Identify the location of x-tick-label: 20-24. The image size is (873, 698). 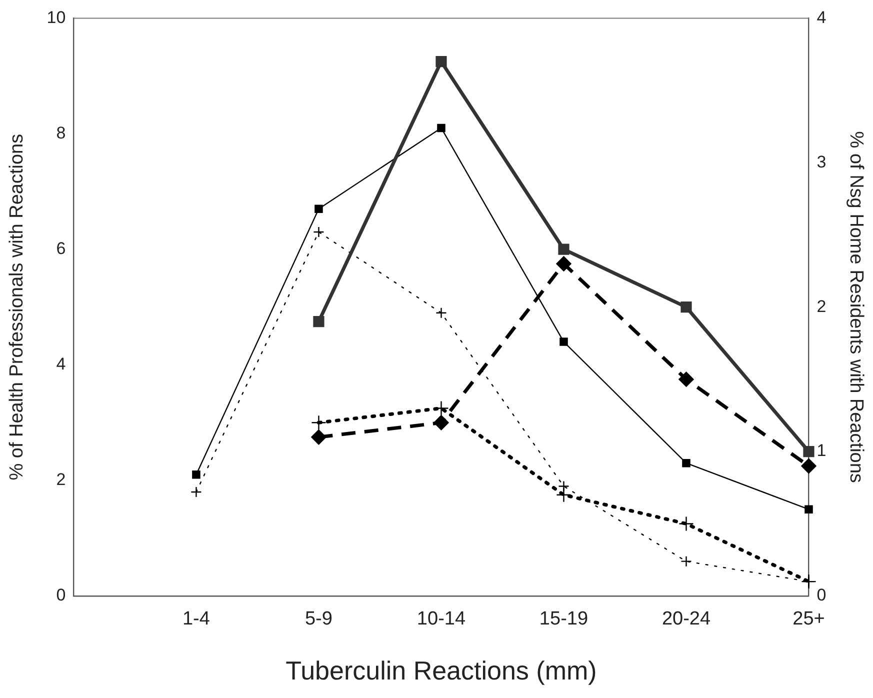
(686, 619).